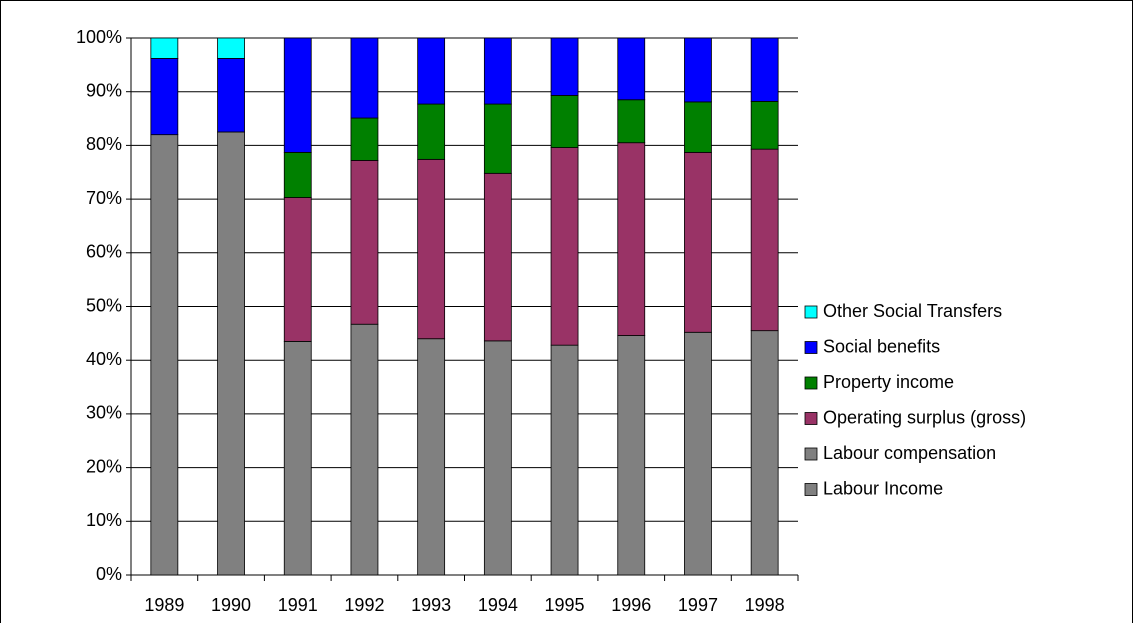 The width and height of the screenshot is (1133, 623). What do you see at coordinates (104, 252) in the screenshot?
I see `y-tick-label: 60%` at bounding box center [104, 252].